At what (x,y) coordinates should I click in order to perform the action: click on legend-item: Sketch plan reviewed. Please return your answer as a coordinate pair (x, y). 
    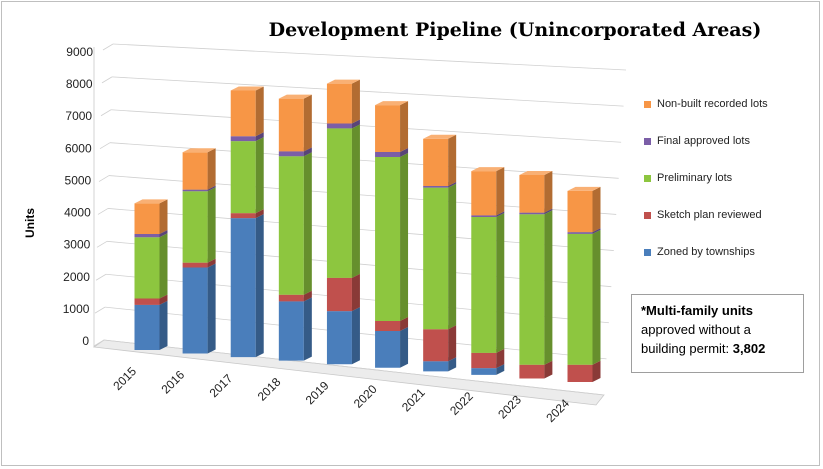
    Looking at the image, I should click on (703, 215).